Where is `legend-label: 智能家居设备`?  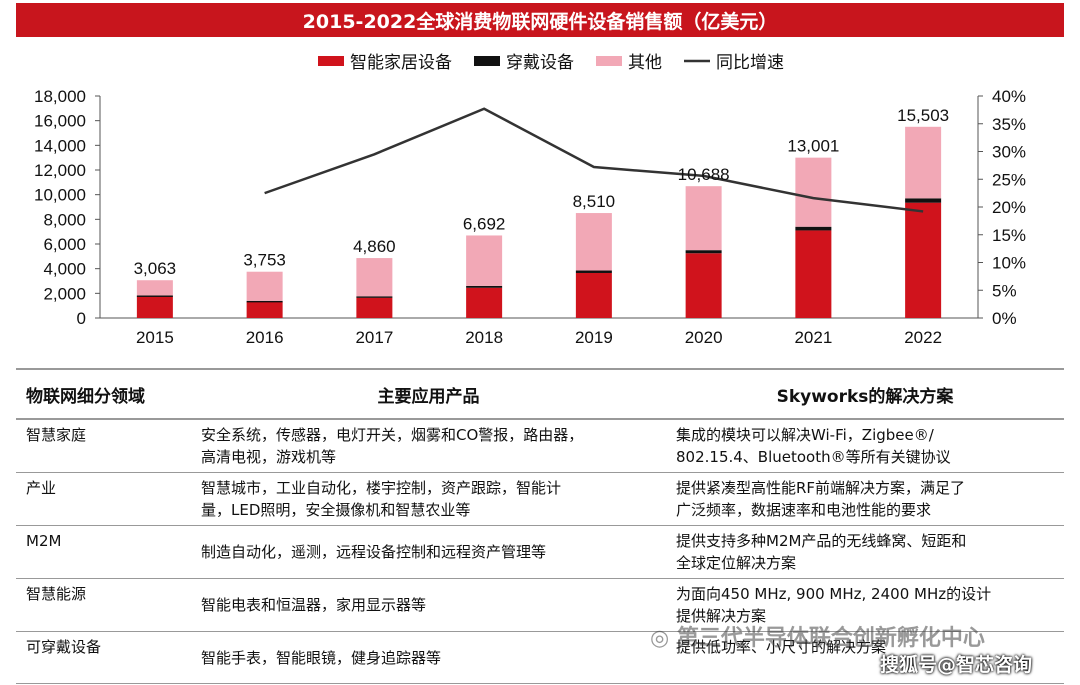
legend-label: 智能家居设备 is located at coordinates (401, 62).